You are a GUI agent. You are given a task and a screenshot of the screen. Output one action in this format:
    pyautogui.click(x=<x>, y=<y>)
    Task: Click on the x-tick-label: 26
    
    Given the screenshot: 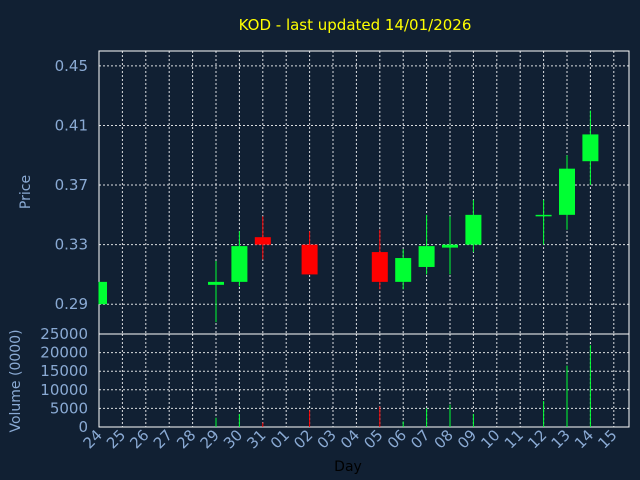 What is the action you would take?
    pyautogui.click(x=139, y=439)
    